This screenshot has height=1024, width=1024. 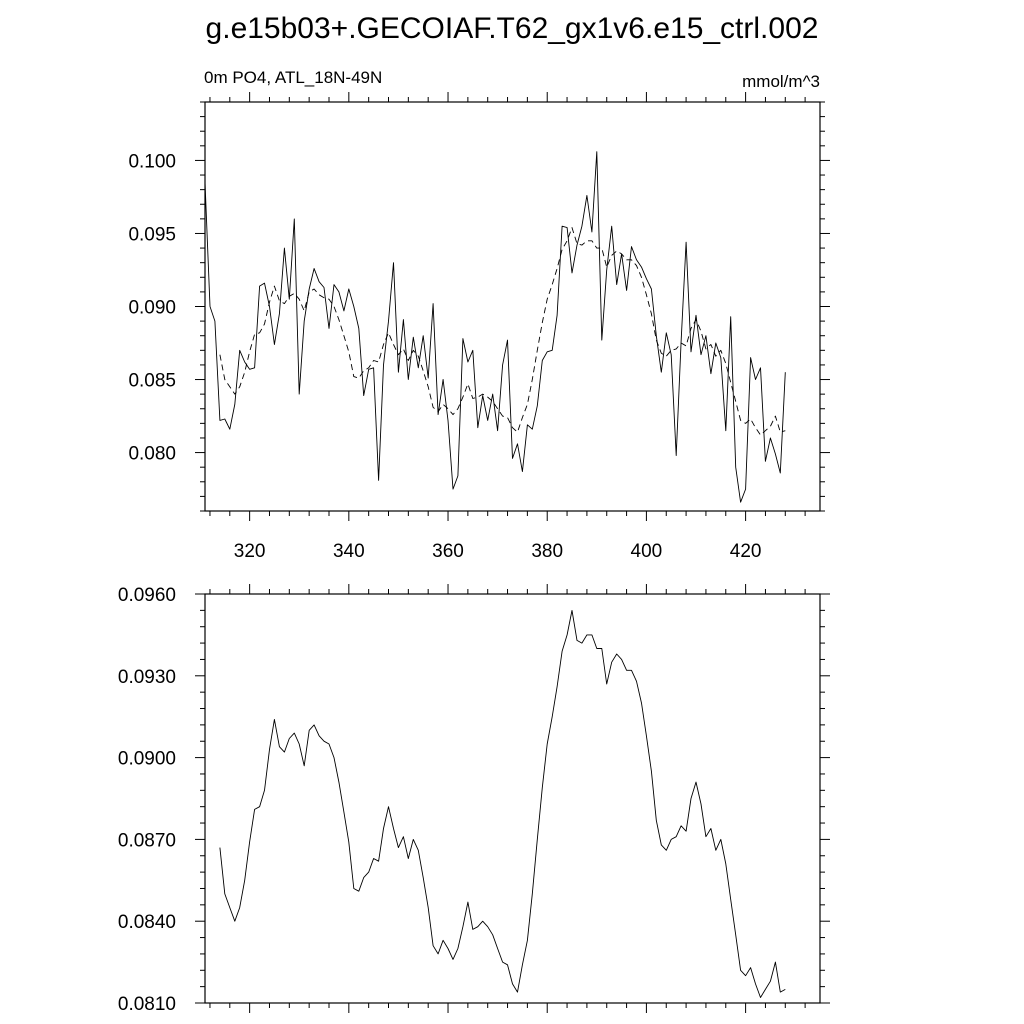 I want to click on bottom-y-tick-label: 0.0840, so click(x=147, y=922).